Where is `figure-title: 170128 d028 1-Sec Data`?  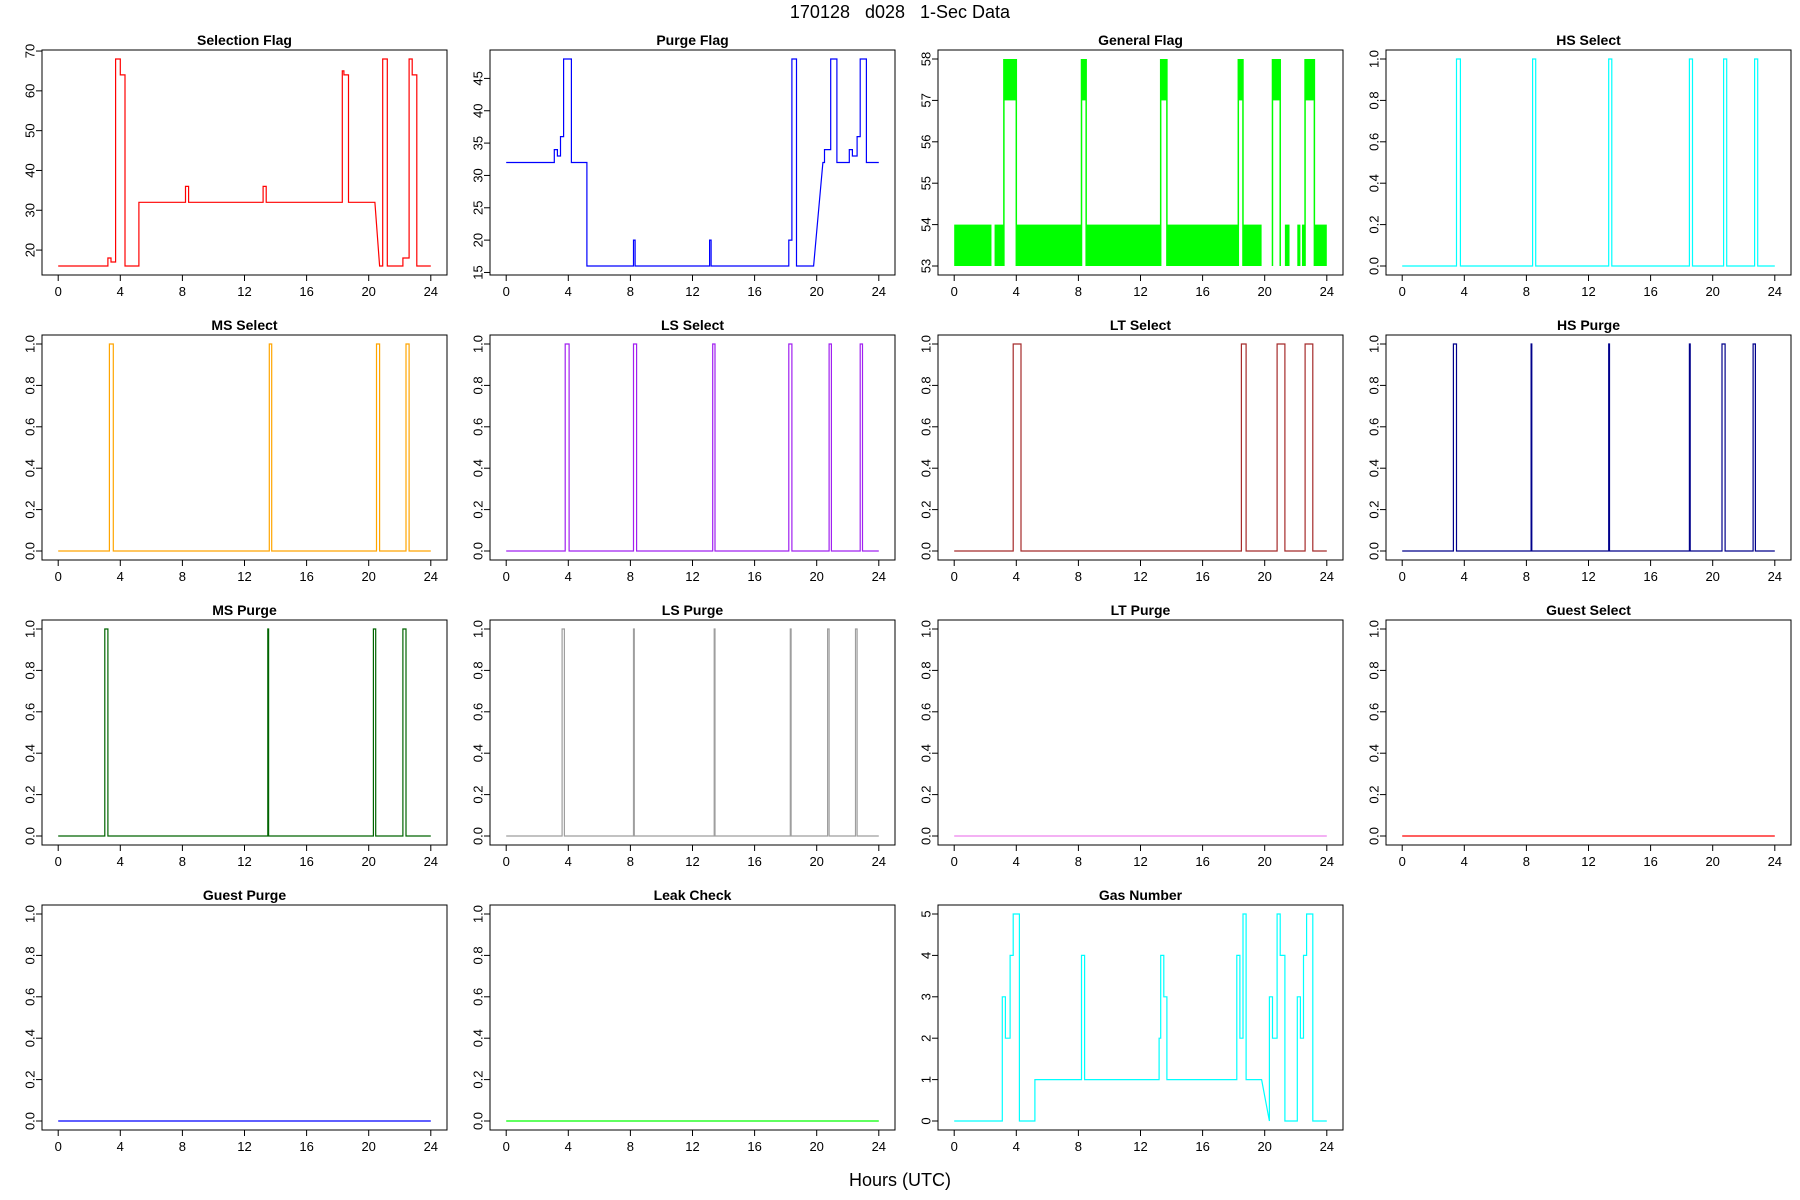
figure-title: 170128 d028 1-Sec Data is located at coordinates (900, 12).